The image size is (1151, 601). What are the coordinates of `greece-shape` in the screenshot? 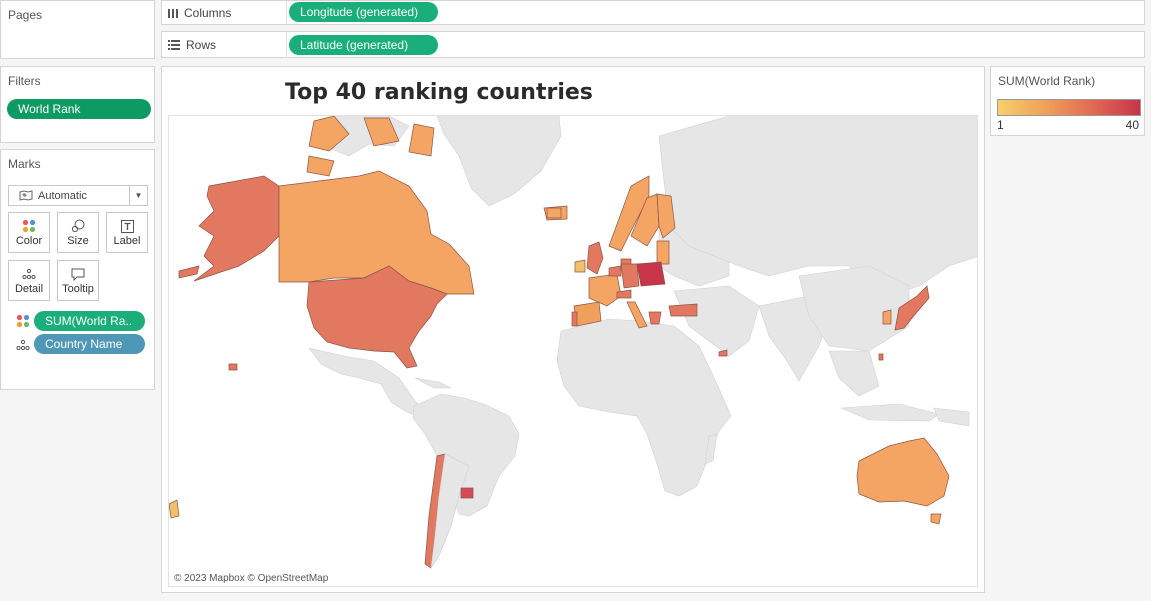 It's located at (655, 318).